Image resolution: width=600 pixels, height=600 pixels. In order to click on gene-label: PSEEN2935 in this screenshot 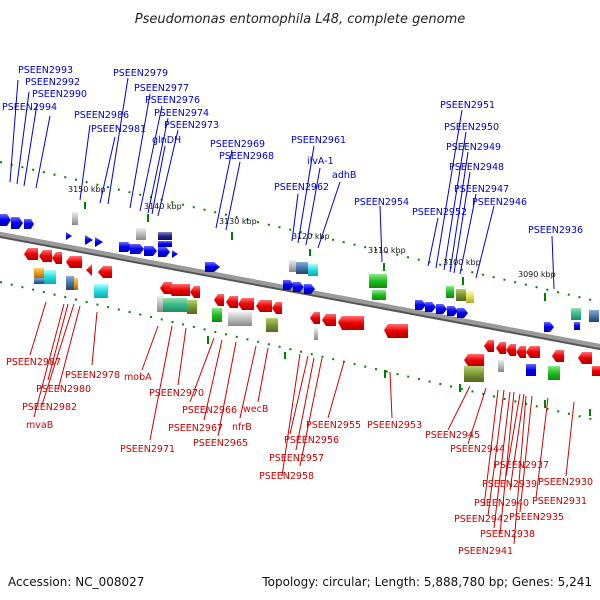, I will do `click(536, 517)`.